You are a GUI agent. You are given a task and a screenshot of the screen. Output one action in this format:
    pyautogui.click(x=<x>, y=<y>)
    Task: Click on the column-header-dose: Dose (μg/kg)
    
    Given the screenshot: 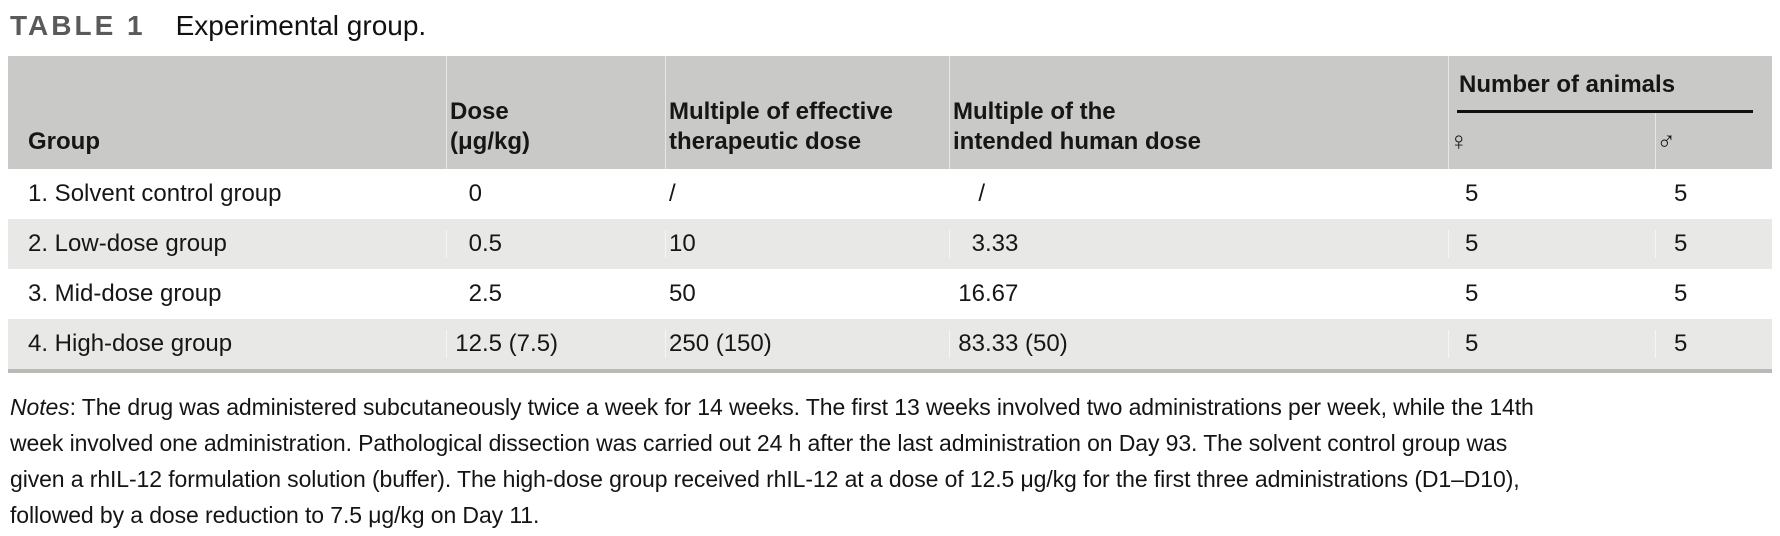 What is the action you would take?
    pyautogui.click(x=555, y=112)
    